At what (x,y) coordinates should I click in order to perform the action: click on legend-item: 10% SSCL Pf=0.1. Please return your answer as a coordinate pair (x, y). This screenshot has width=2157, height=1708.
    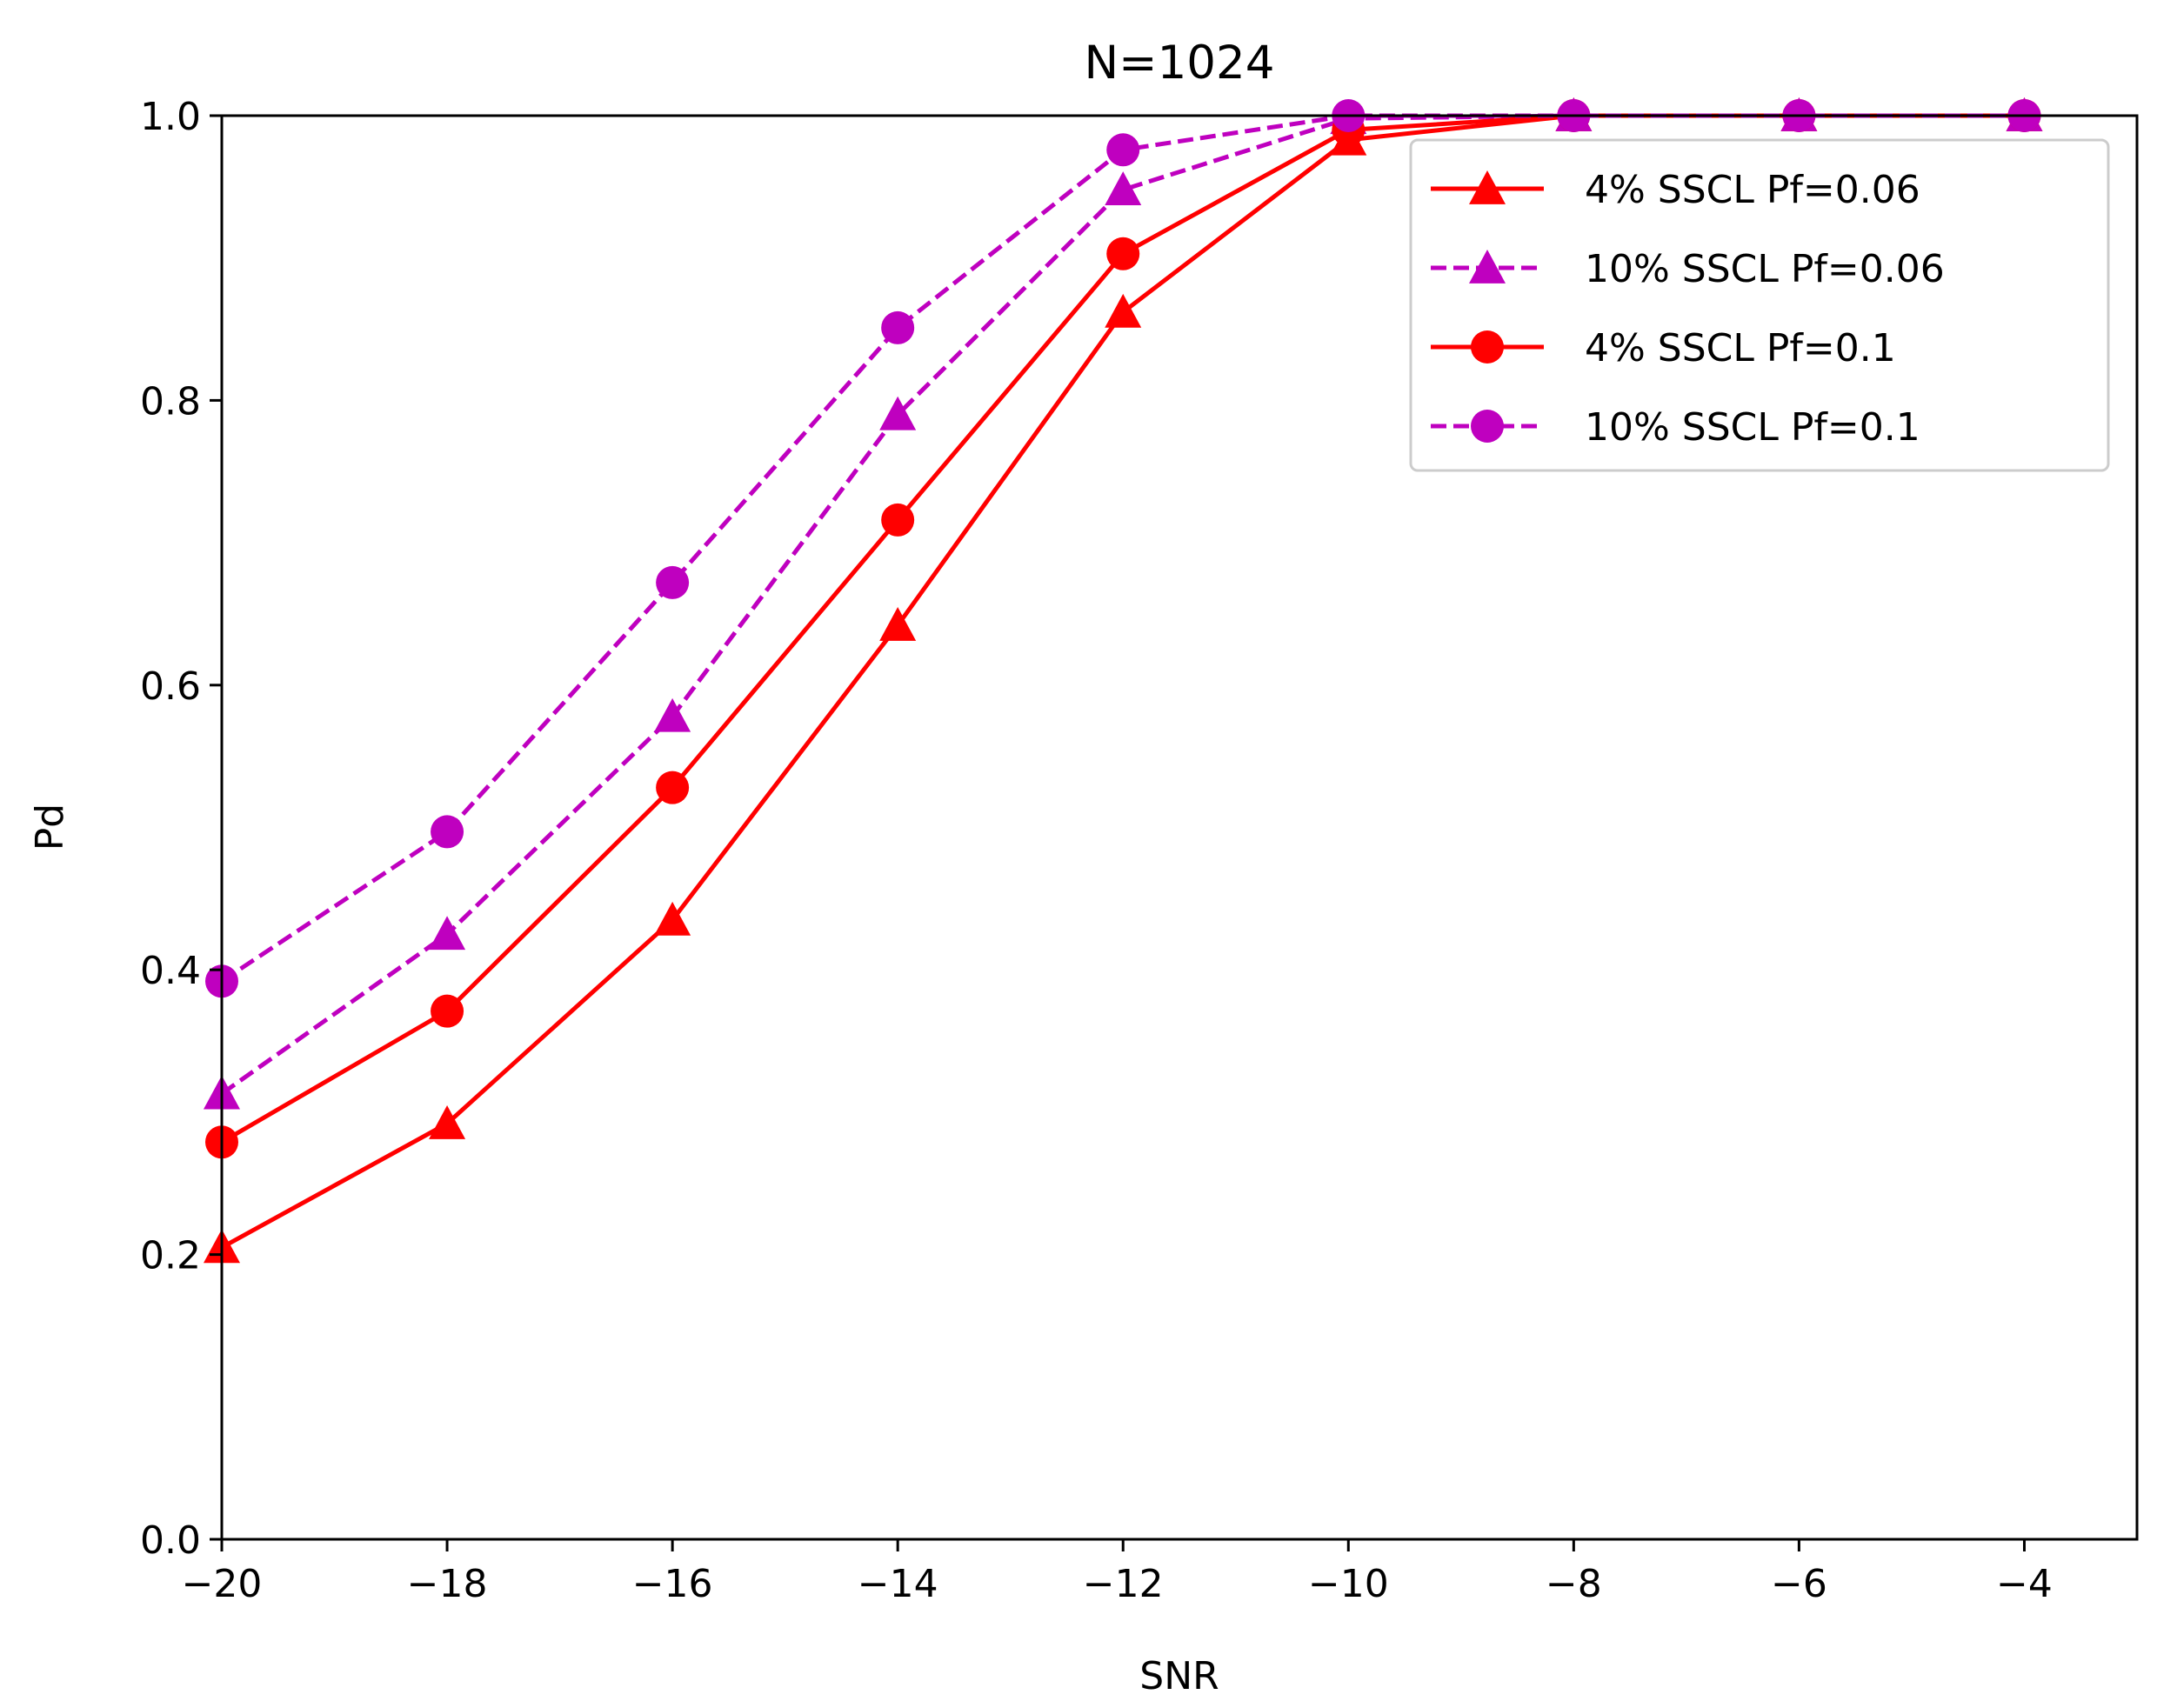
    Looking at the image, I should click on (1675, 427).